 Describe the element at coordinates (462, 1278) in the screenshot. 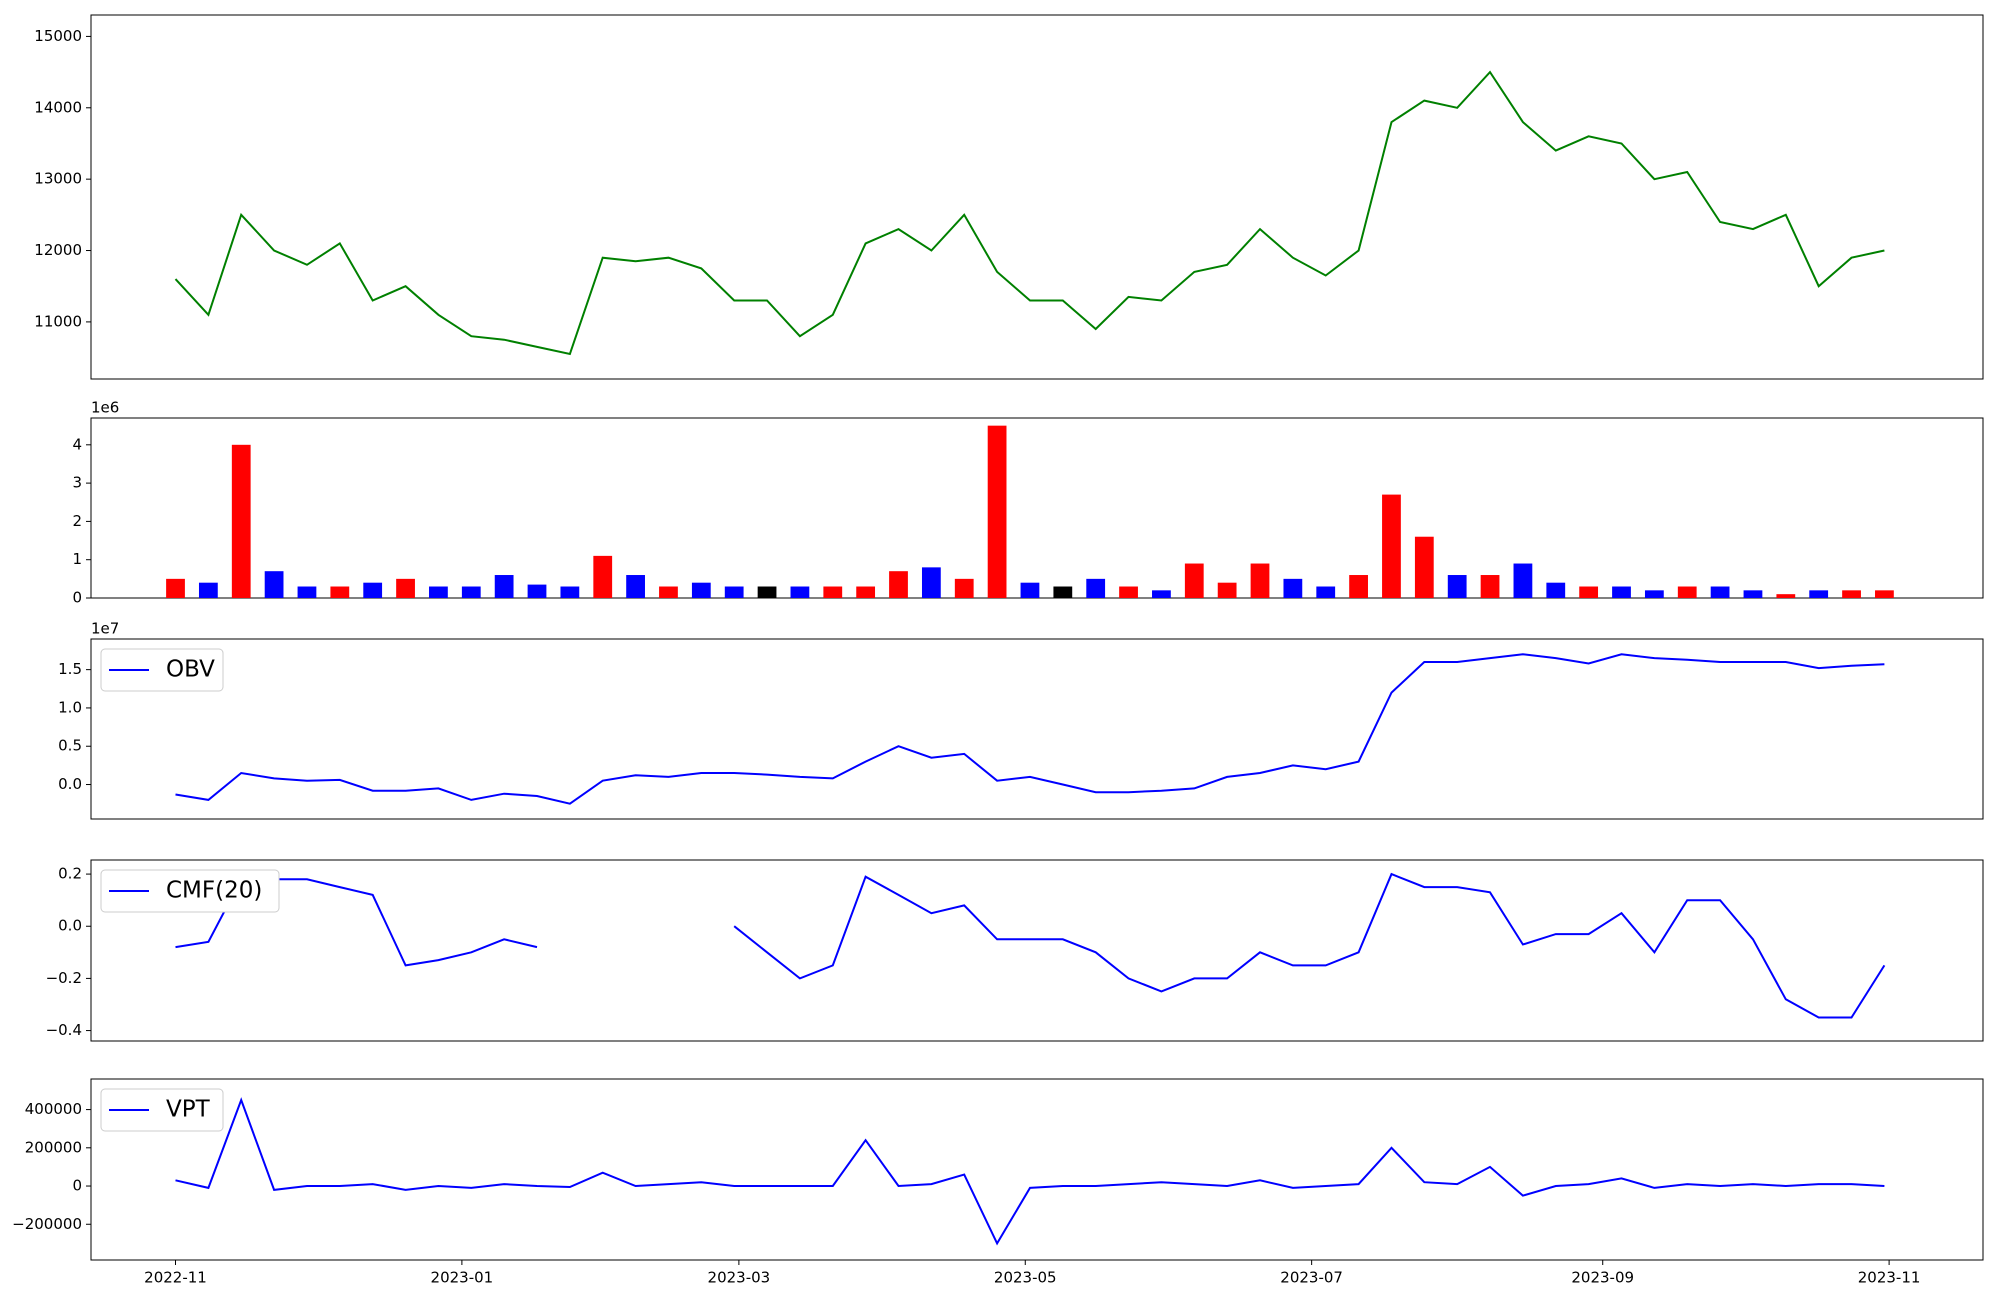

I see `x-tick-label: 2023-01` at that location.